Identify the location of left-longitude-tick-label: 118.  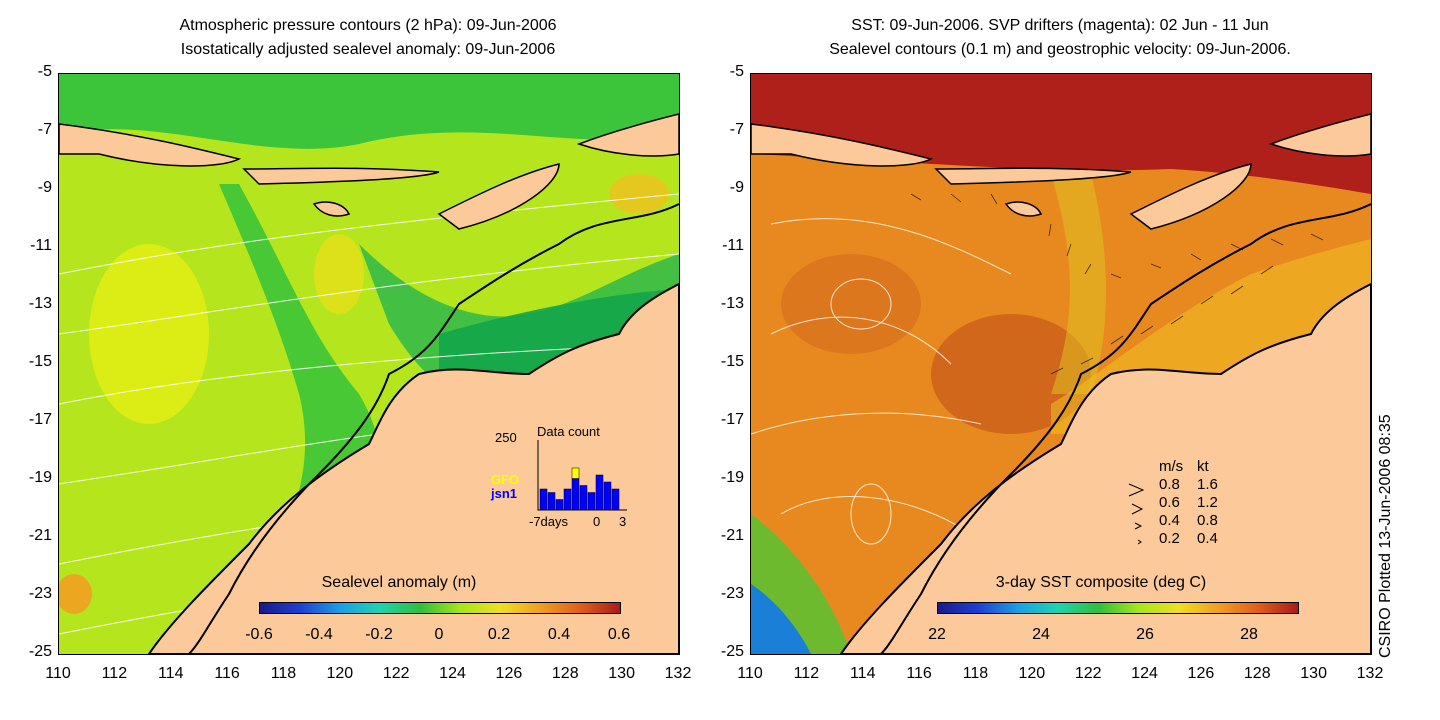
(283, 673).